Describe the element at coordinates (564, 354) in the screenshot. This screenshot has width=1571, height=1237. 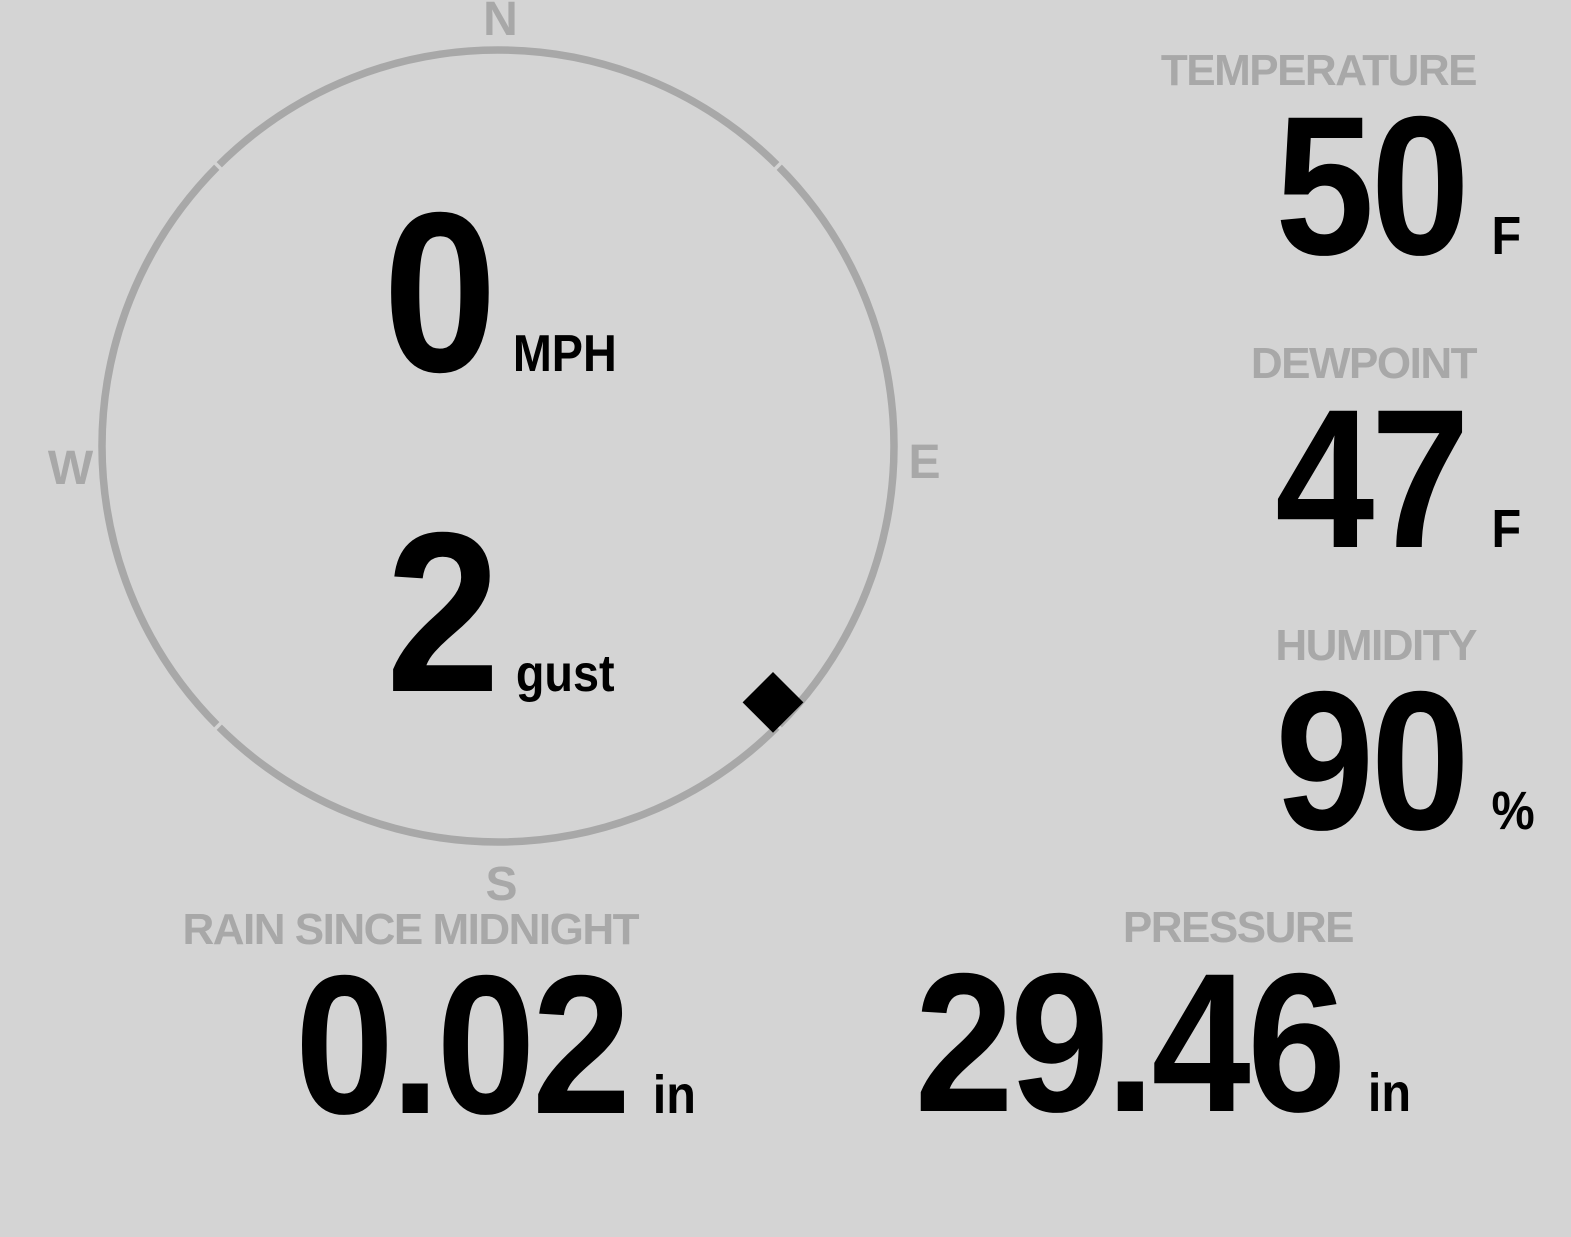
I see `wind-speed-unit: MPH` at that location.